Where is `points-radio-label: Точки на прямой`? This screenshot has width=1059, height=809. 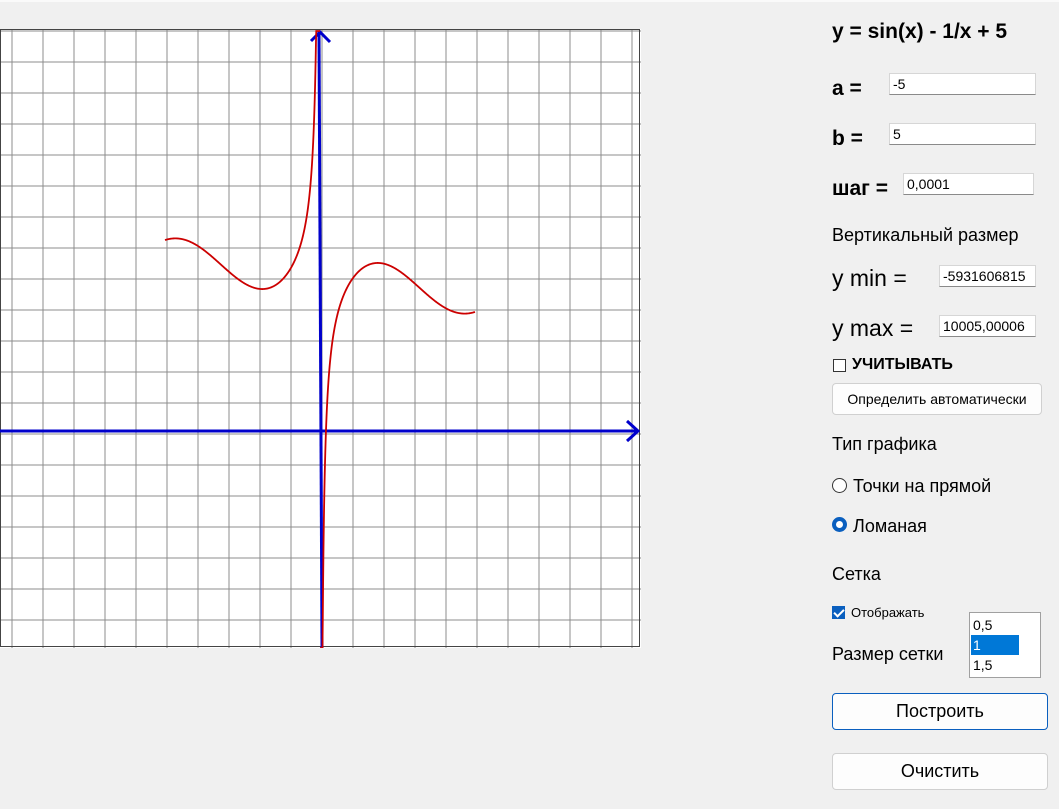
points-radio-label: Точки на прямой is located at coordinates (922, 486).